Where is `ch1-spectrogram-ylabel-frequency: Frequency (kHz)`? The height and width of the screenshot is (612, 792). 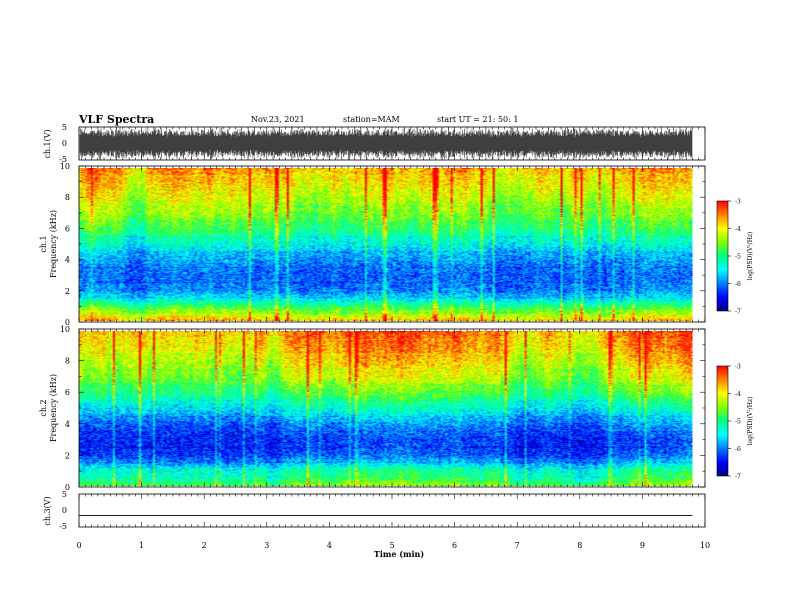
ch1-spectrogram-ylabel-frequency: Frequency (kHz) is located at coordinates (53, 244).